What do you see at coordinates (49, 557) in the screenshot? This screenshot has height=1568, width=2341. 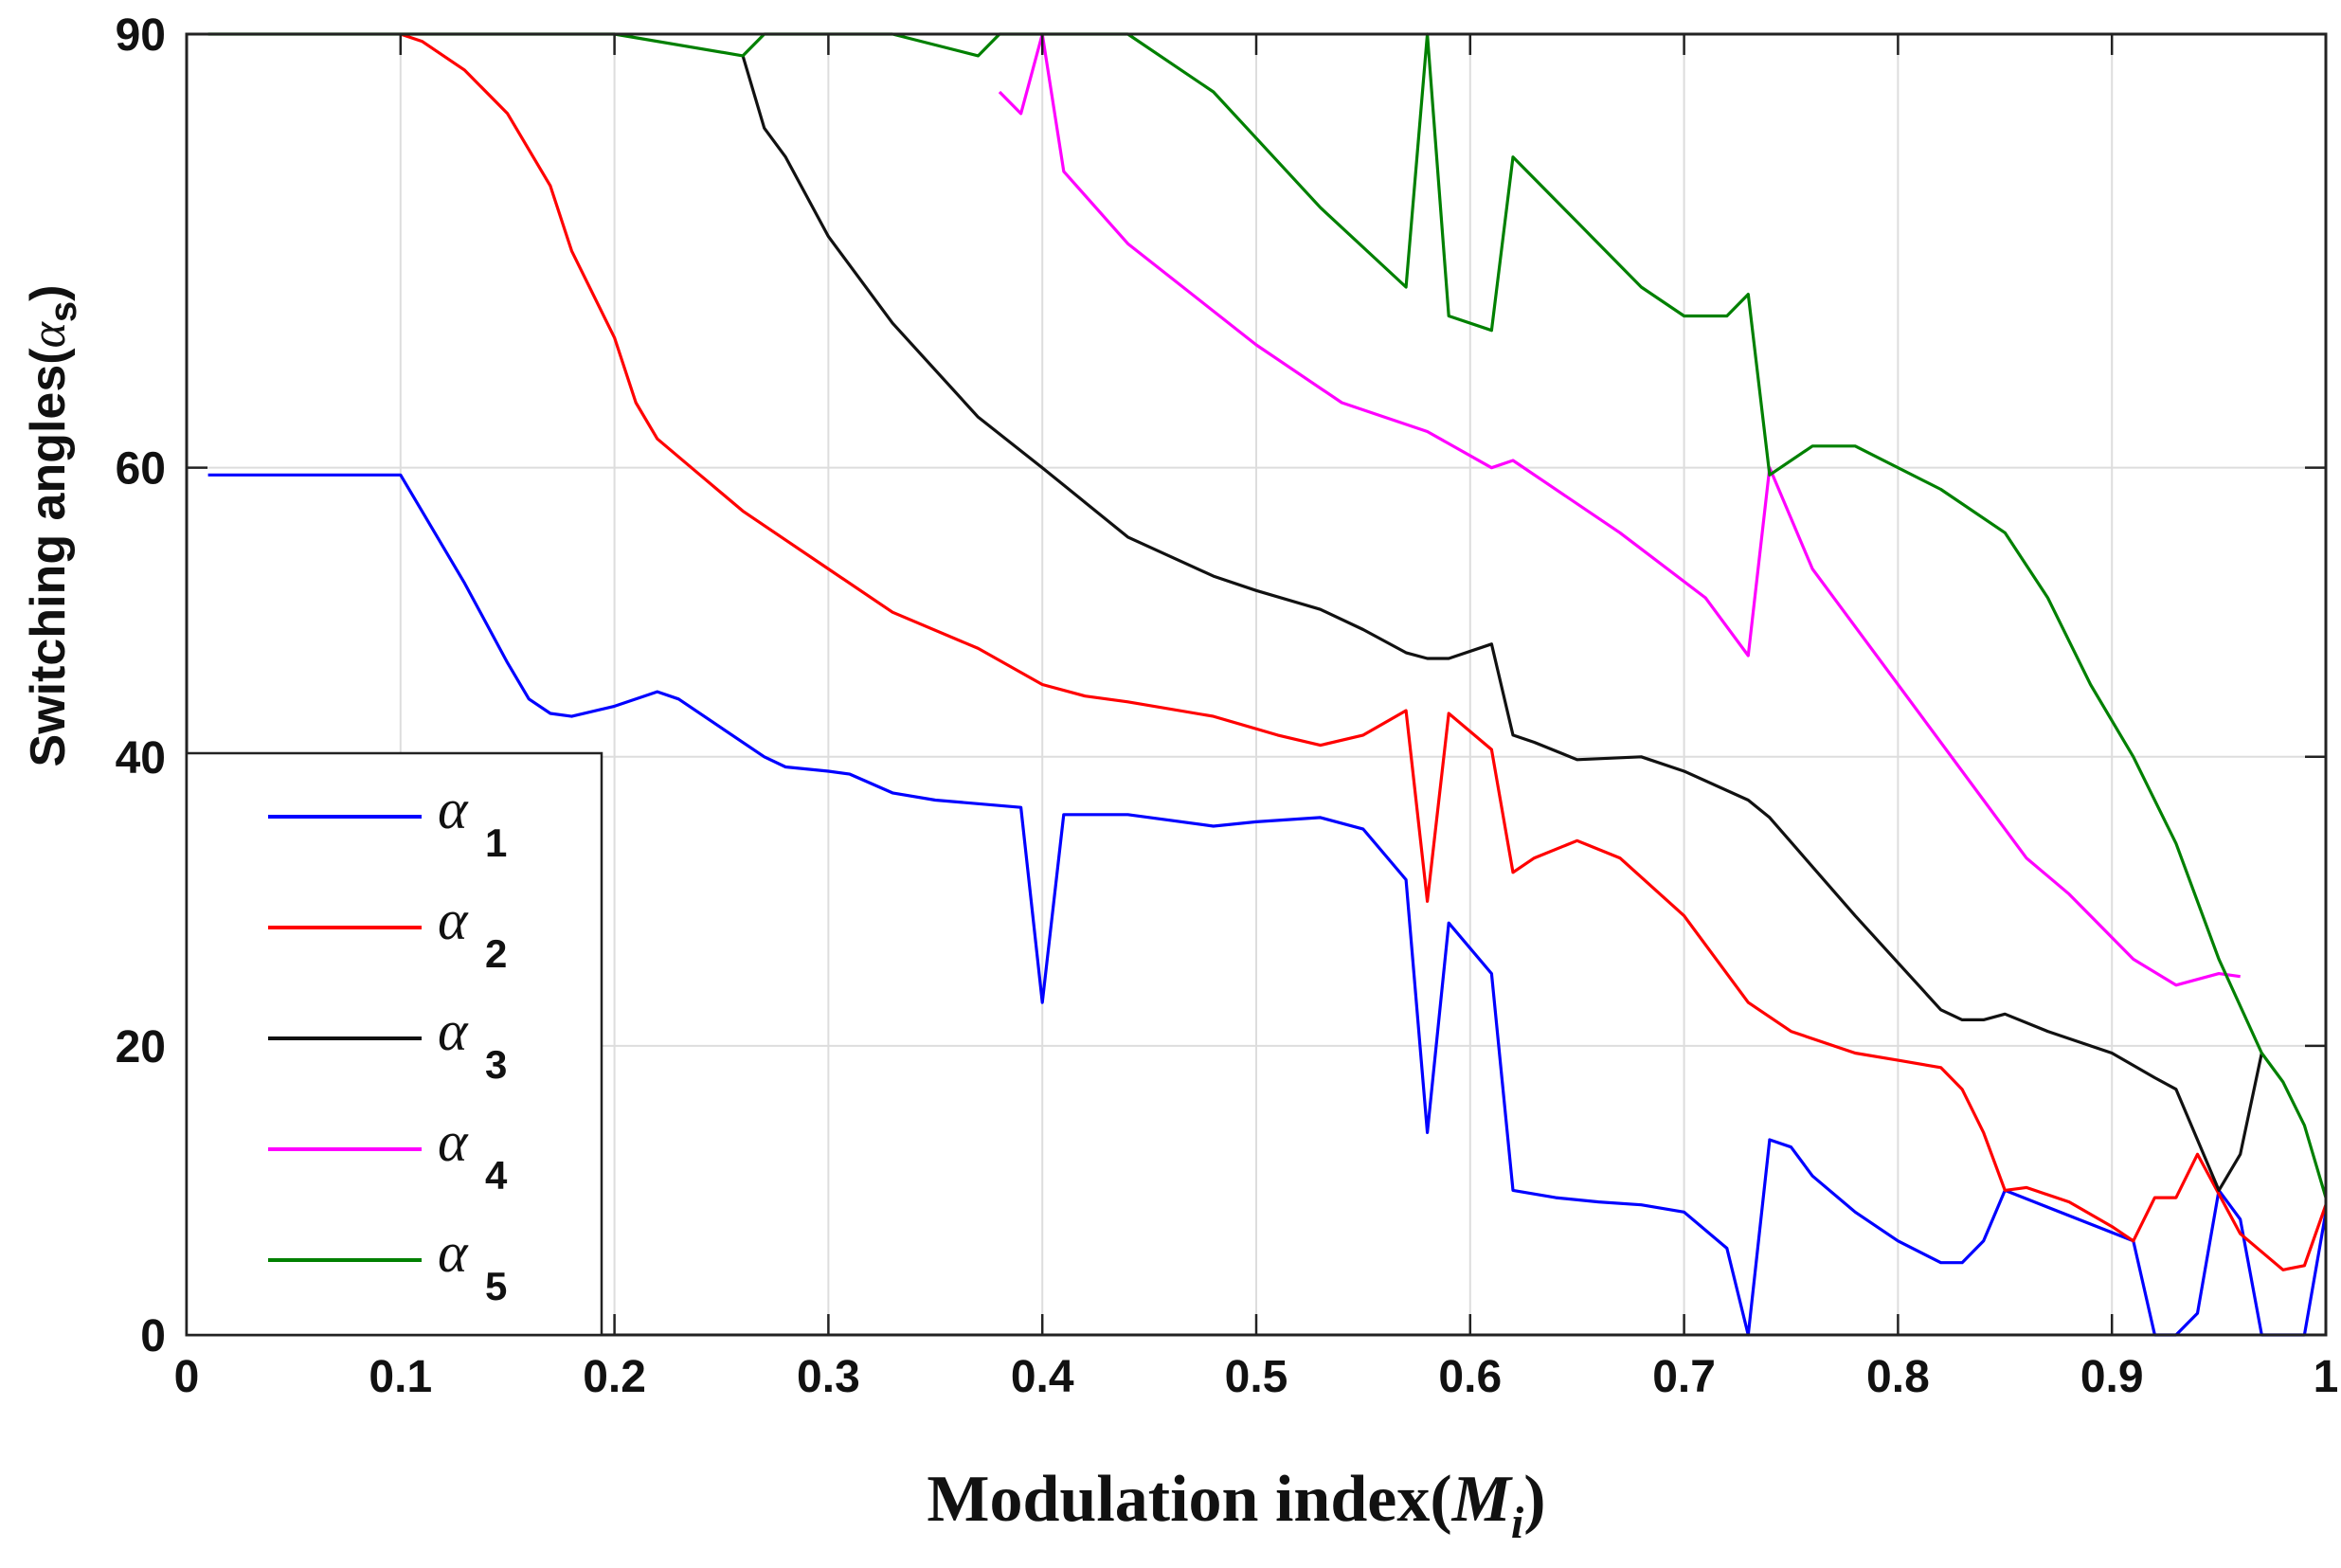 I see `y-axis-label-text: Switching angles(` at bounding box center [49, 557].